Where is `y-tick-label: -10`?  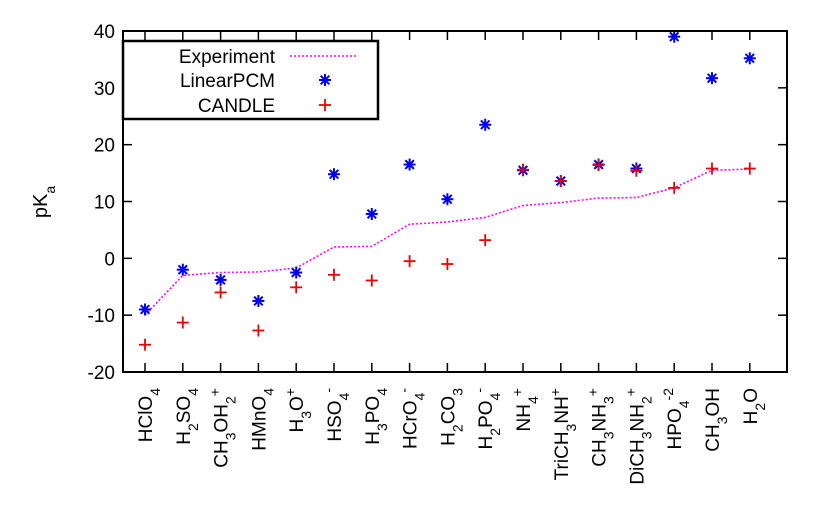 y-tick-label: -10 is located at coordinates (101, 316).